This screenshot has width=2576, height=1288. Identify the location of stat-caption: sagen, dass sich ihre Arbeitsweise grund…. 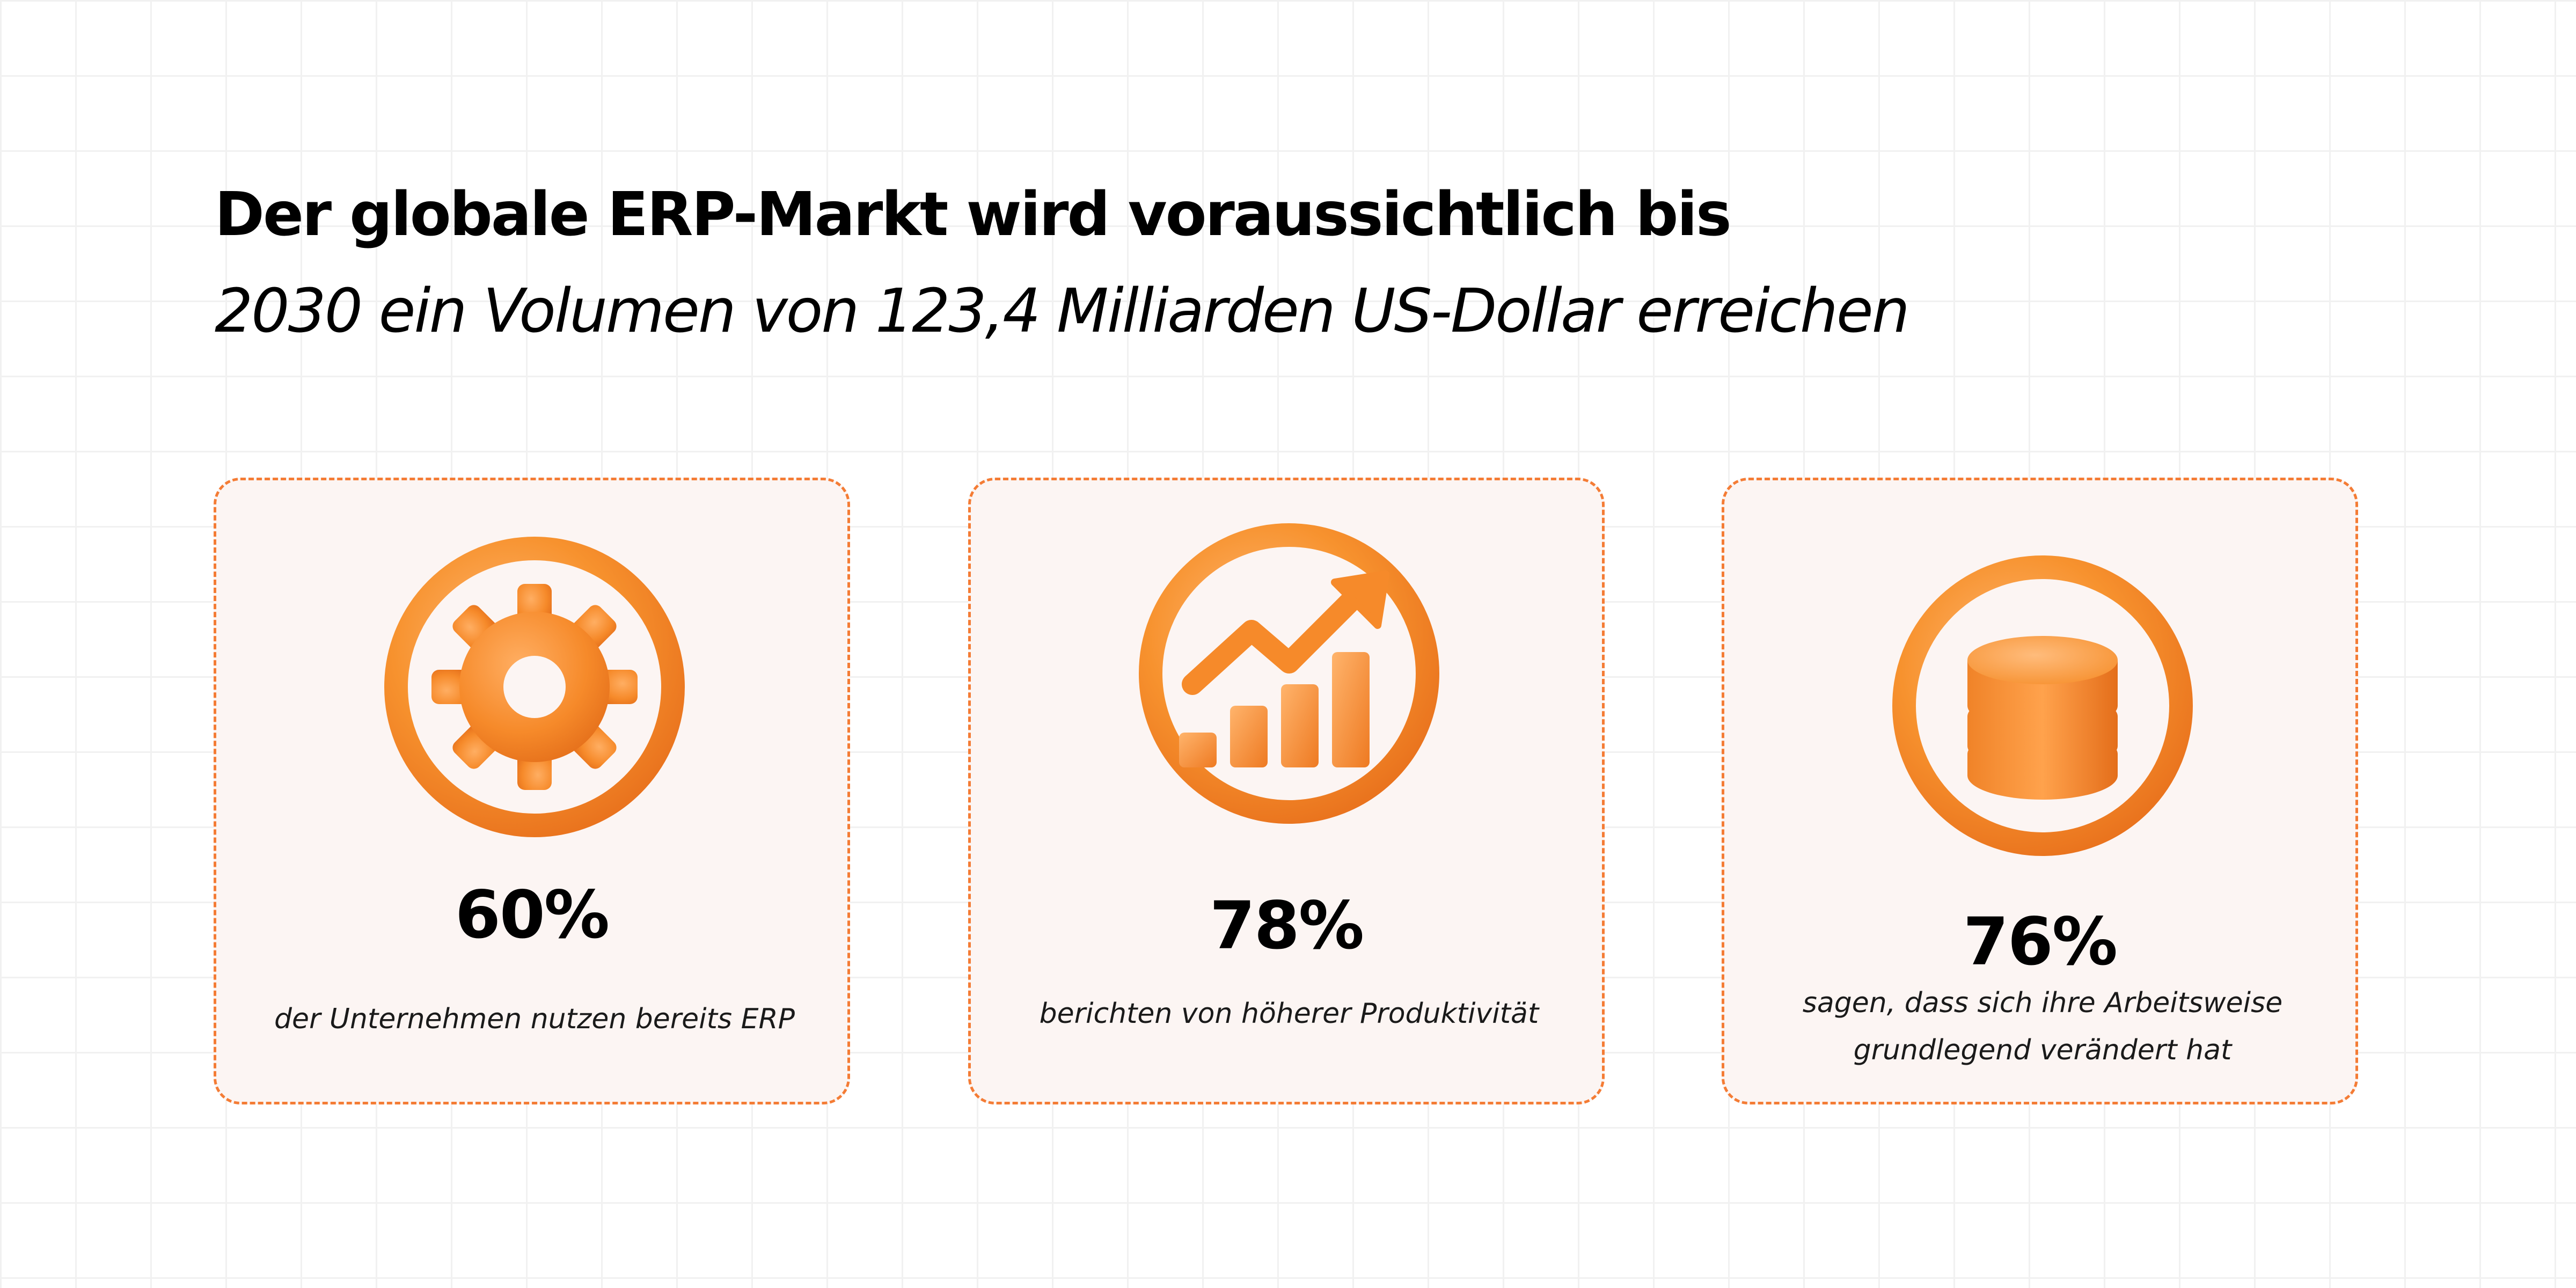
(2042, 1026).